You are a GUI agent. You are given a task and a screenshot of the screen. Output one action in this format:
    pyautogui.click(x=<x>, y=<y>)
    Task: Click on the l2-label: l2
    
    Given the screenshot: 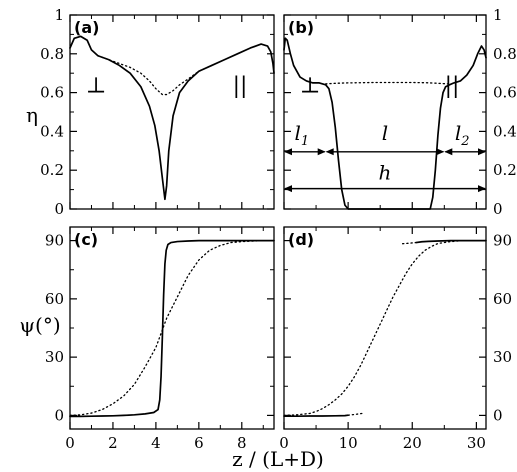 What is the action you would take?
    pyautogui.click(x=462, y=135)
    